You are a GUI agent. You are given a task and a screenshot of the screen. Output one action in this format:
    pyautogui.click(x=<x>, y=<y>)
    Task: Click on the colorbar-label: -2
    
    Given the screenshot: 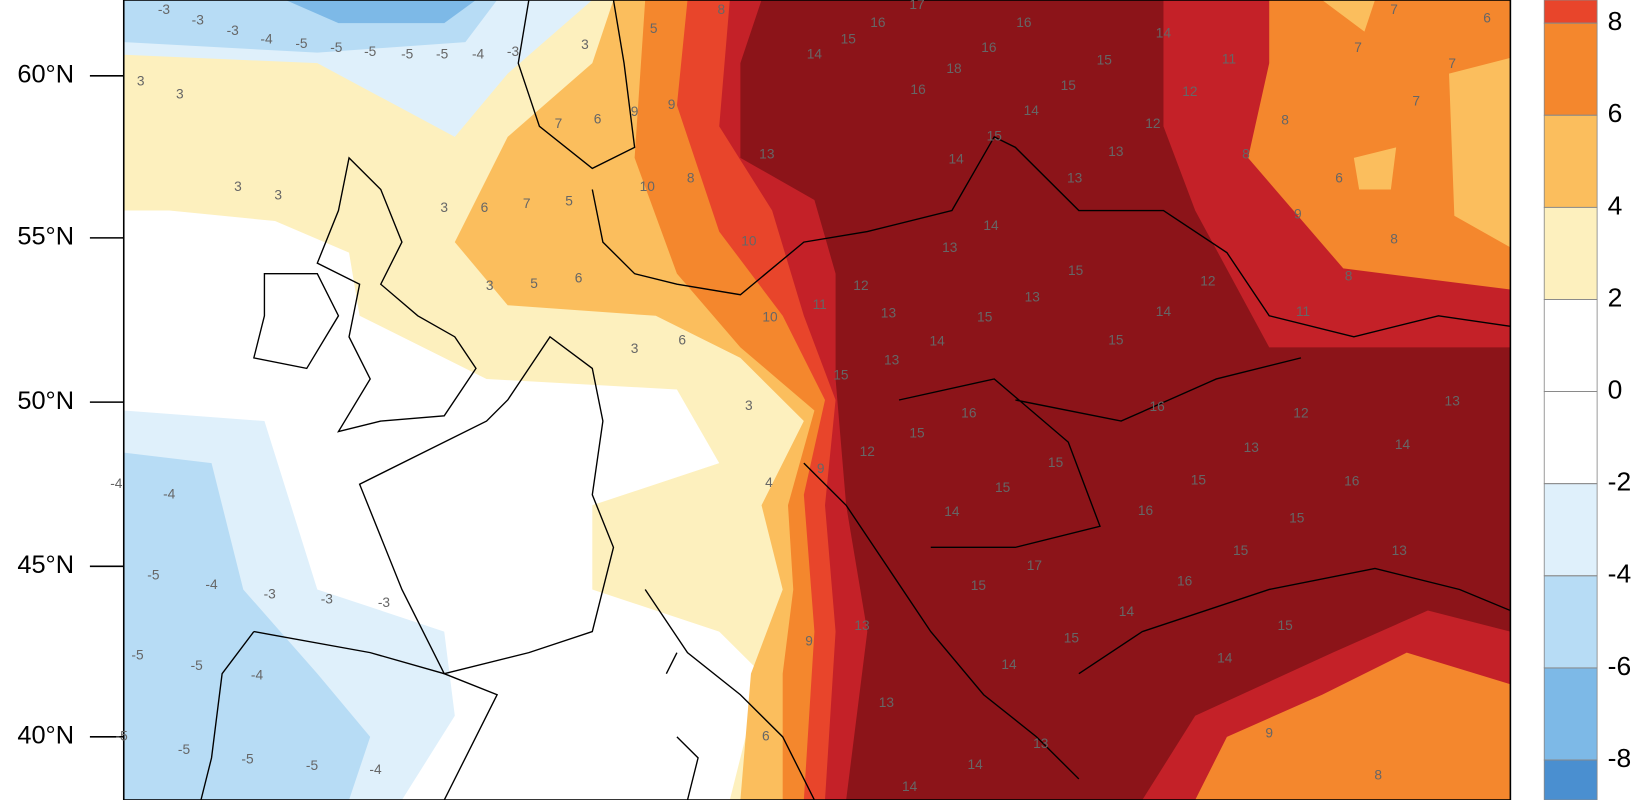 What is the action you would take?
    pyautogui.click(x=1620, y=482)
    